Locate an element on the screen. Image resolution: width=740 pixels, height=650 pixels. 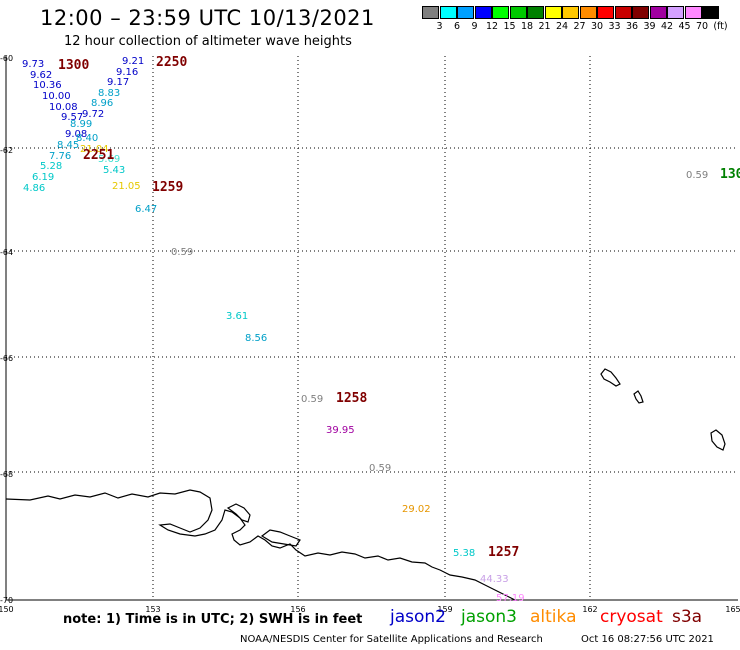
legend-unit: (ft) is located at coordinates (720, 26).